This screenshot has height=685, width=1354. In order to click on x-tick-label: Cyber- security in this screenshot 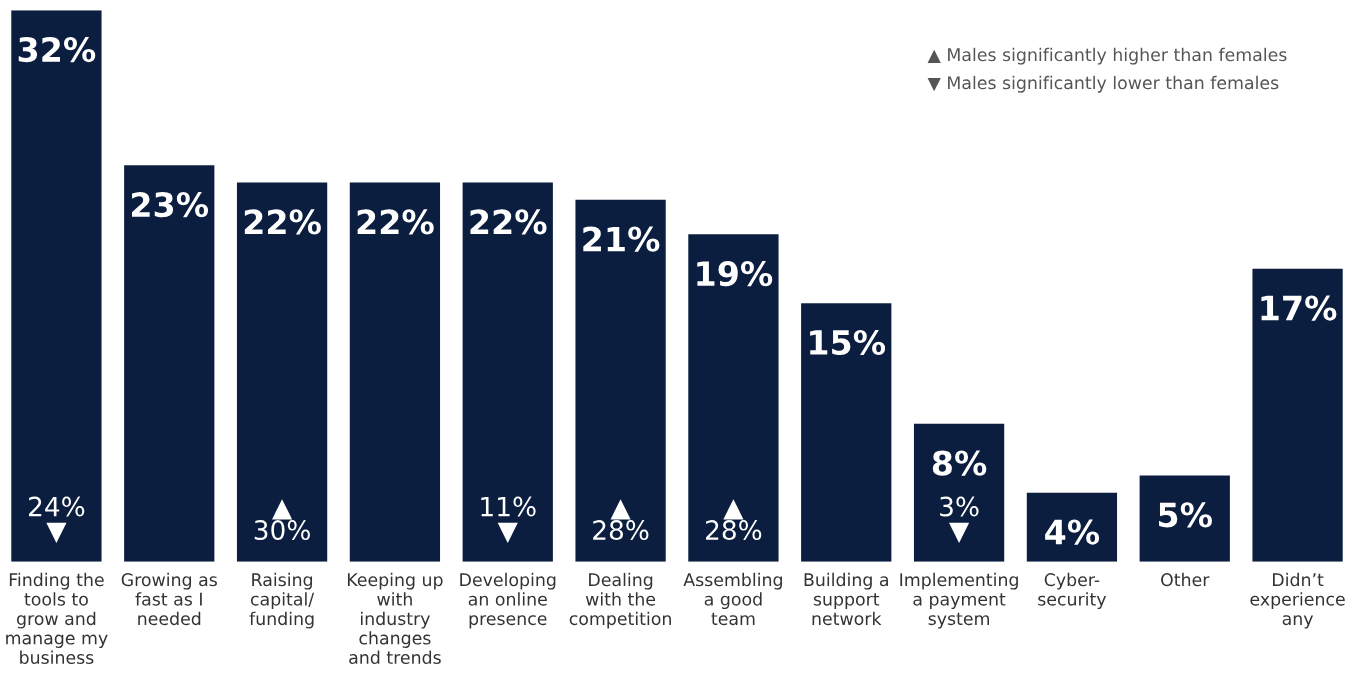, I will do `click(1072, 591)`.